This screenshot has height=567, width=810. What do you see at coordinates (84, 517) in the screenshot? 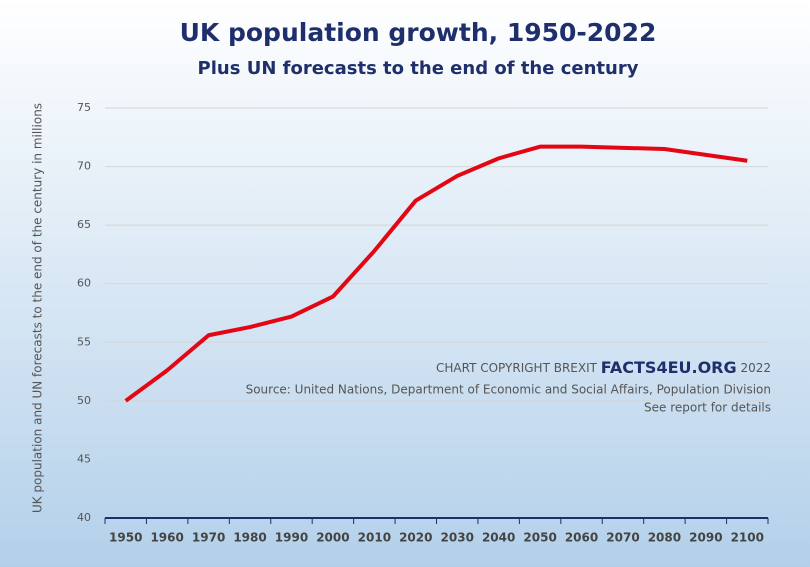
I see `y-tick-label: 40` at bounding box center [84, 517].